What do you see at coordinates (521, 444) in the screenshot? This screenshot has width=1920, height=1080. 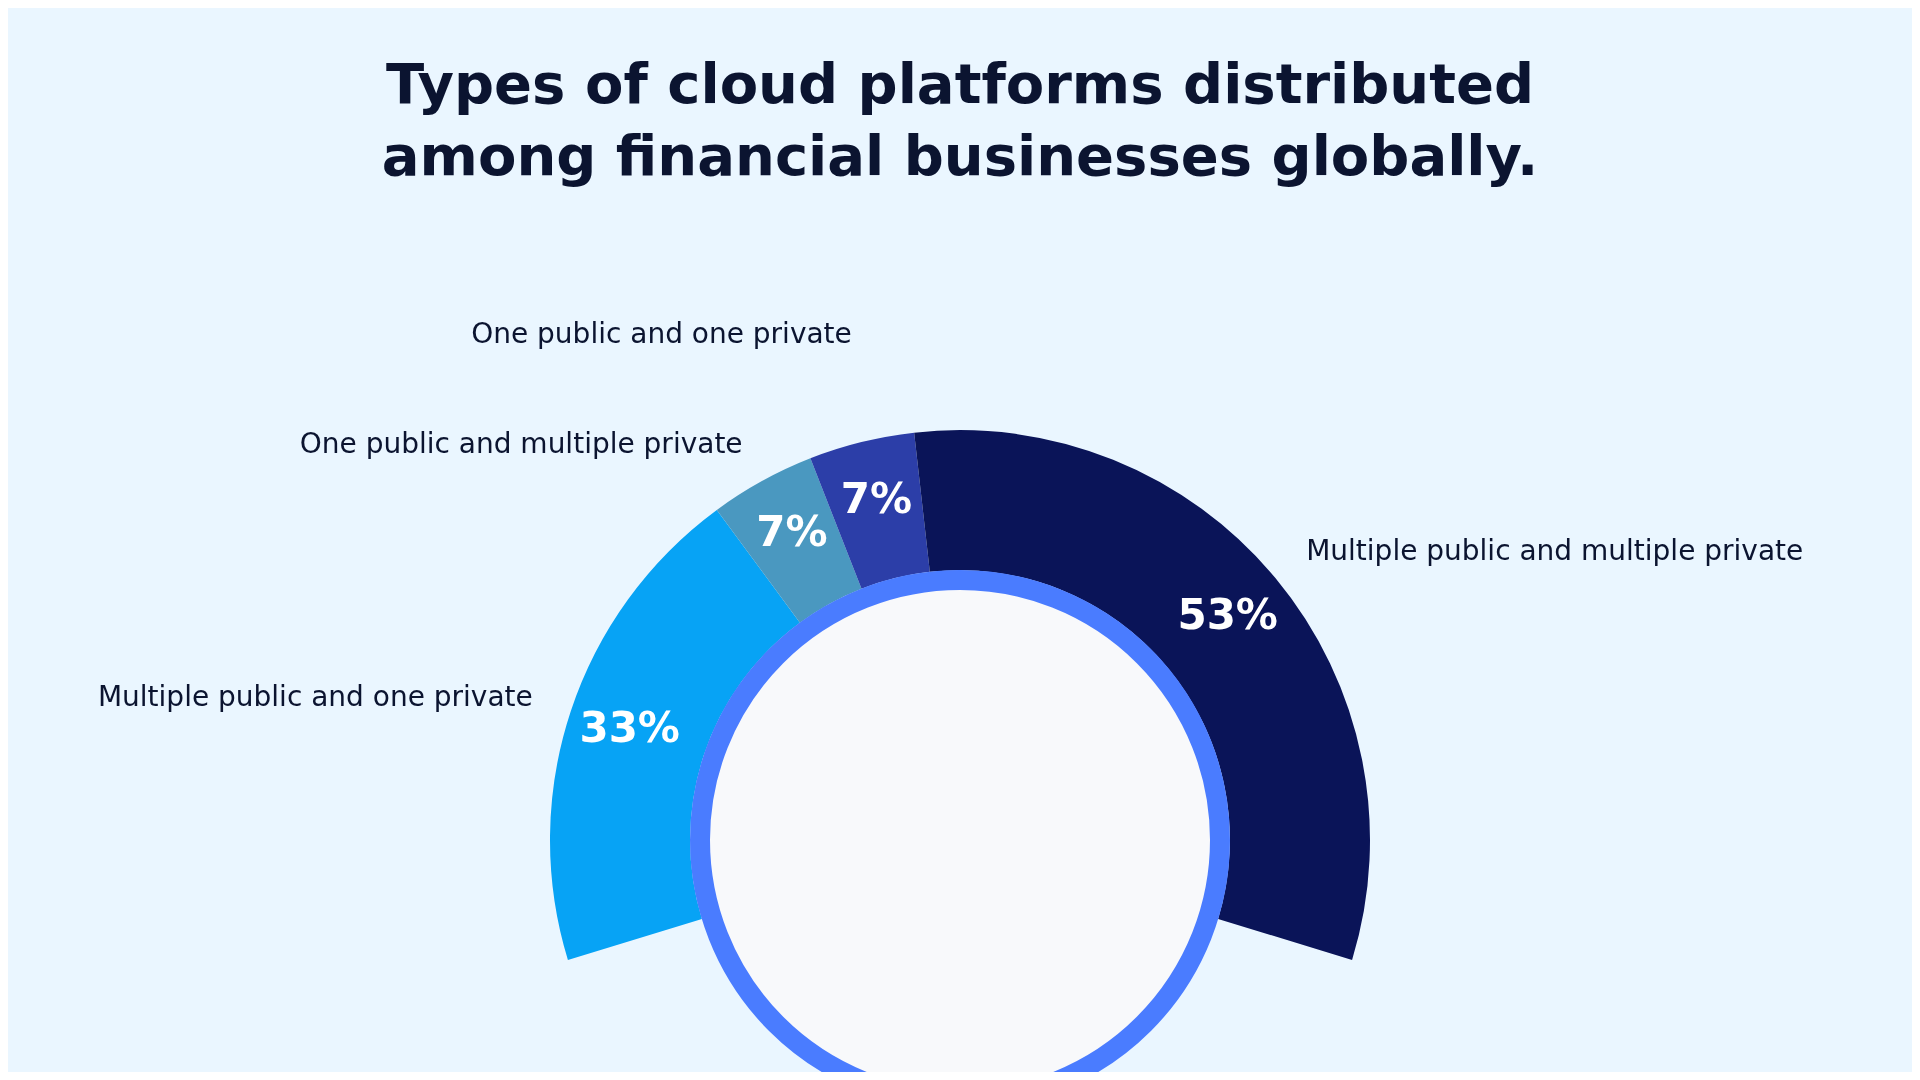 I see `slice-label: One public and multiple private` at bounding box center [521, 444].